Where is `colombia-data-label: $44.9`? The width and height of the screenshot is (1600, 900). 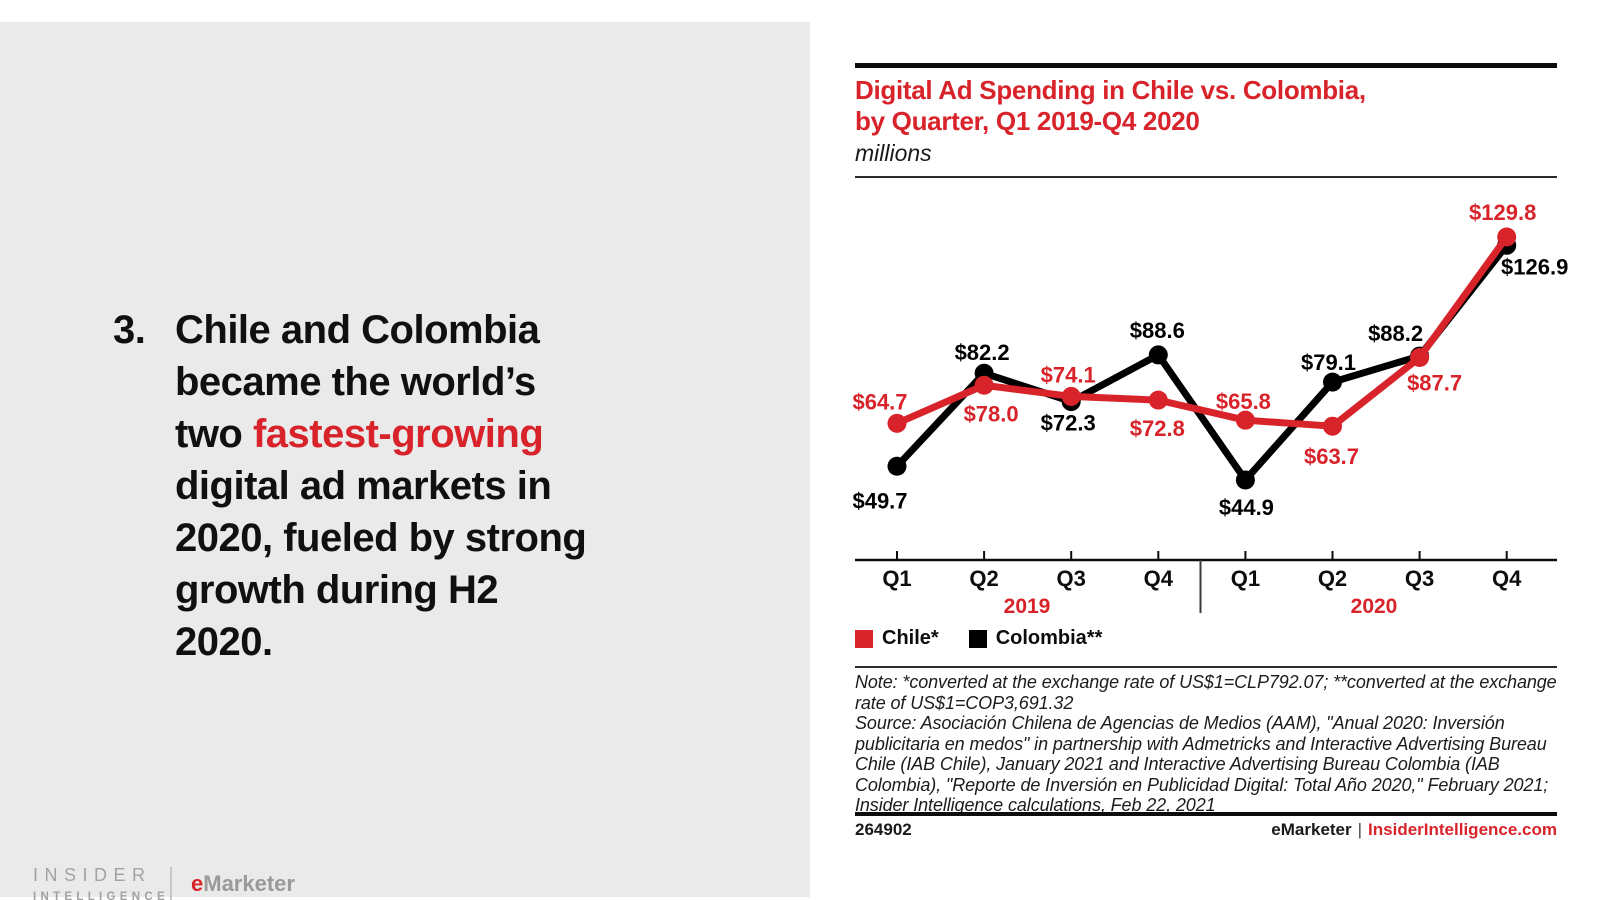
colombia-data-label: $44.9 is located at coordinates (1246, 507).